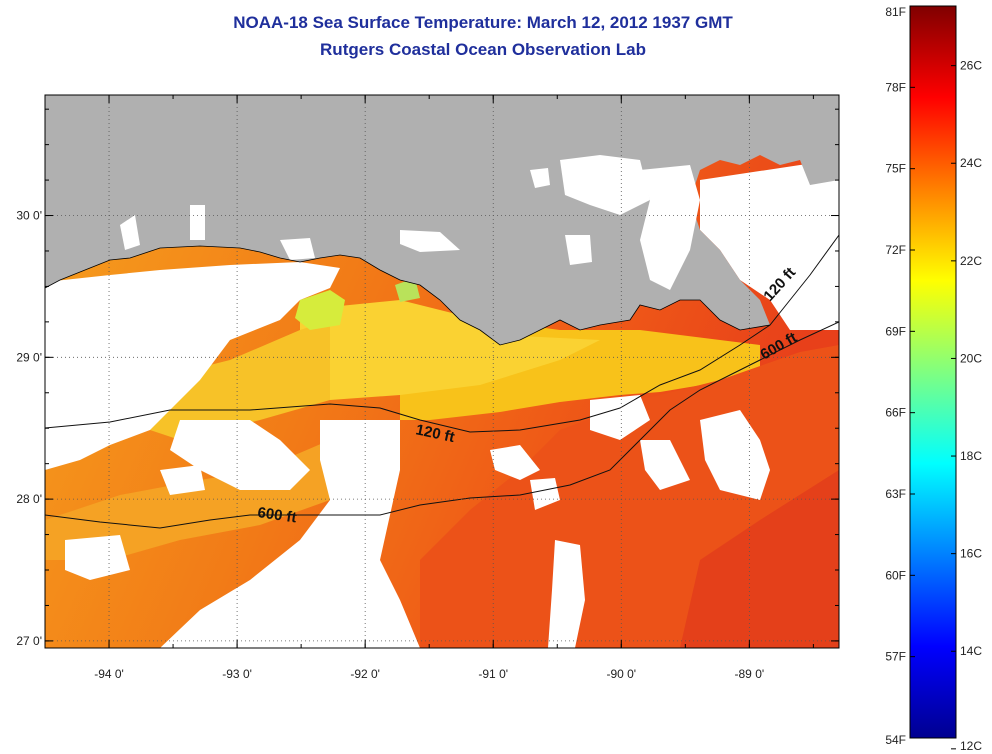 This screenshot has width=992, height=754. Describe the element at coordinates (895, 413) in the screenshot. I see `colorbar-f-label: 66F` at that location.